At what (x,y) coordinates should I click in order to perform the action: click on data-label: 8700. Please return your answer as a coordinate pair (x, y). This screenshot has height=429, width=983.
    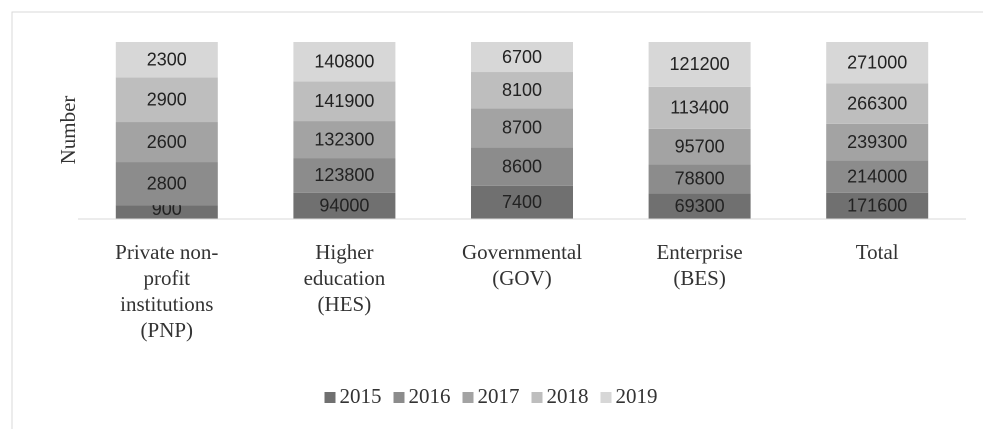
    Looking at the image, I should click on (522, 128).